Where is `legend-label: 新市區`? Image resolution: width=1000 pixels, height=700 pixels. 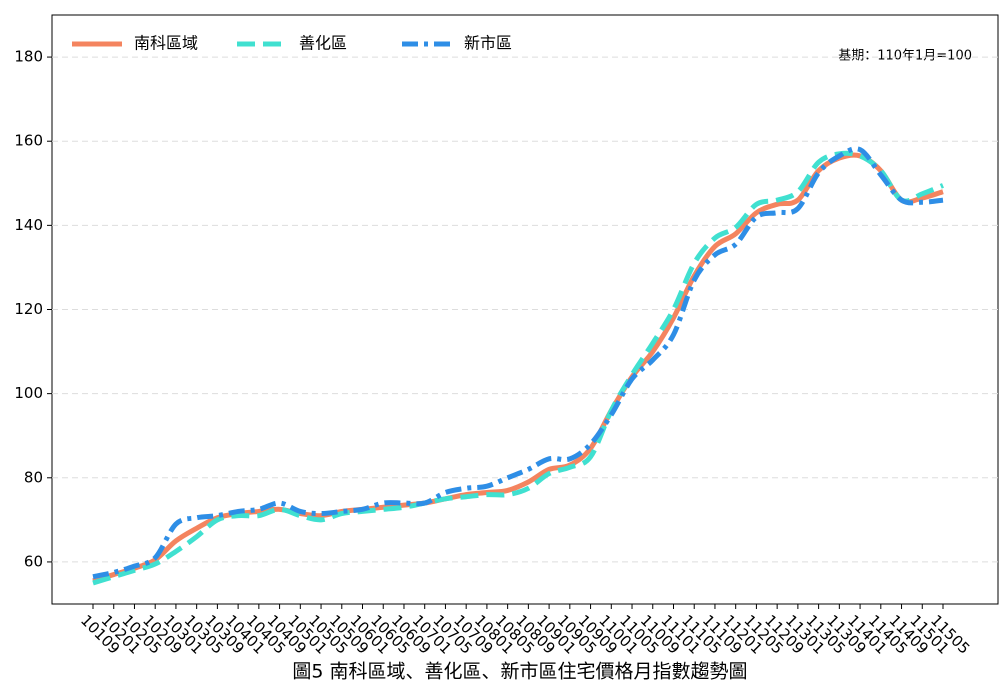
legend-label: 新市區 is located at coordinates (488, 43).